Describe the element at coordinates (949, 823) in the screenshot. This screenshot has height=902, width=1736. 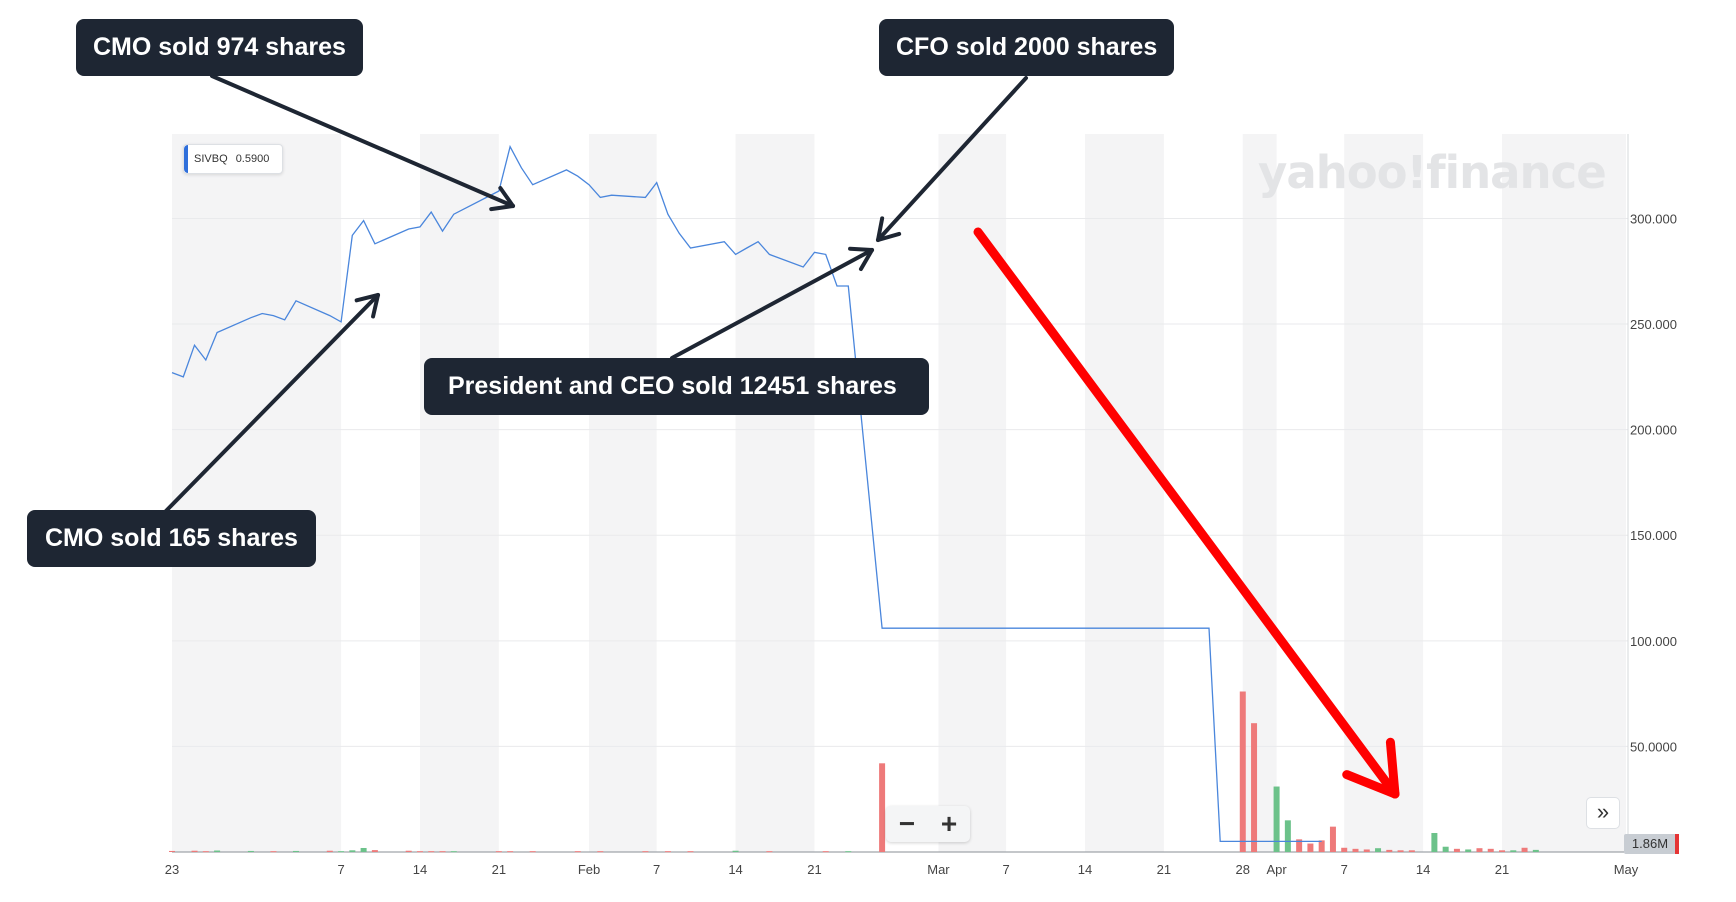
I see `zoom-in-button: +` at that location.